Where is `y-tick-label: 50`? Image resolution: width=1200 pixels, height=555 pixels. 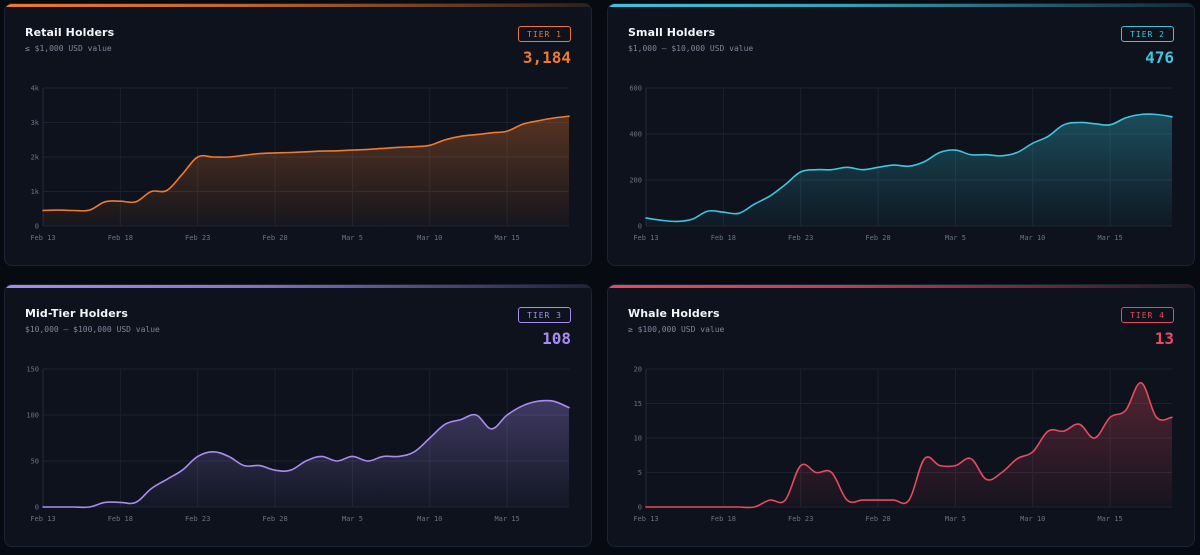 y-tick-label: 50 is located at coordinates (35, 462).